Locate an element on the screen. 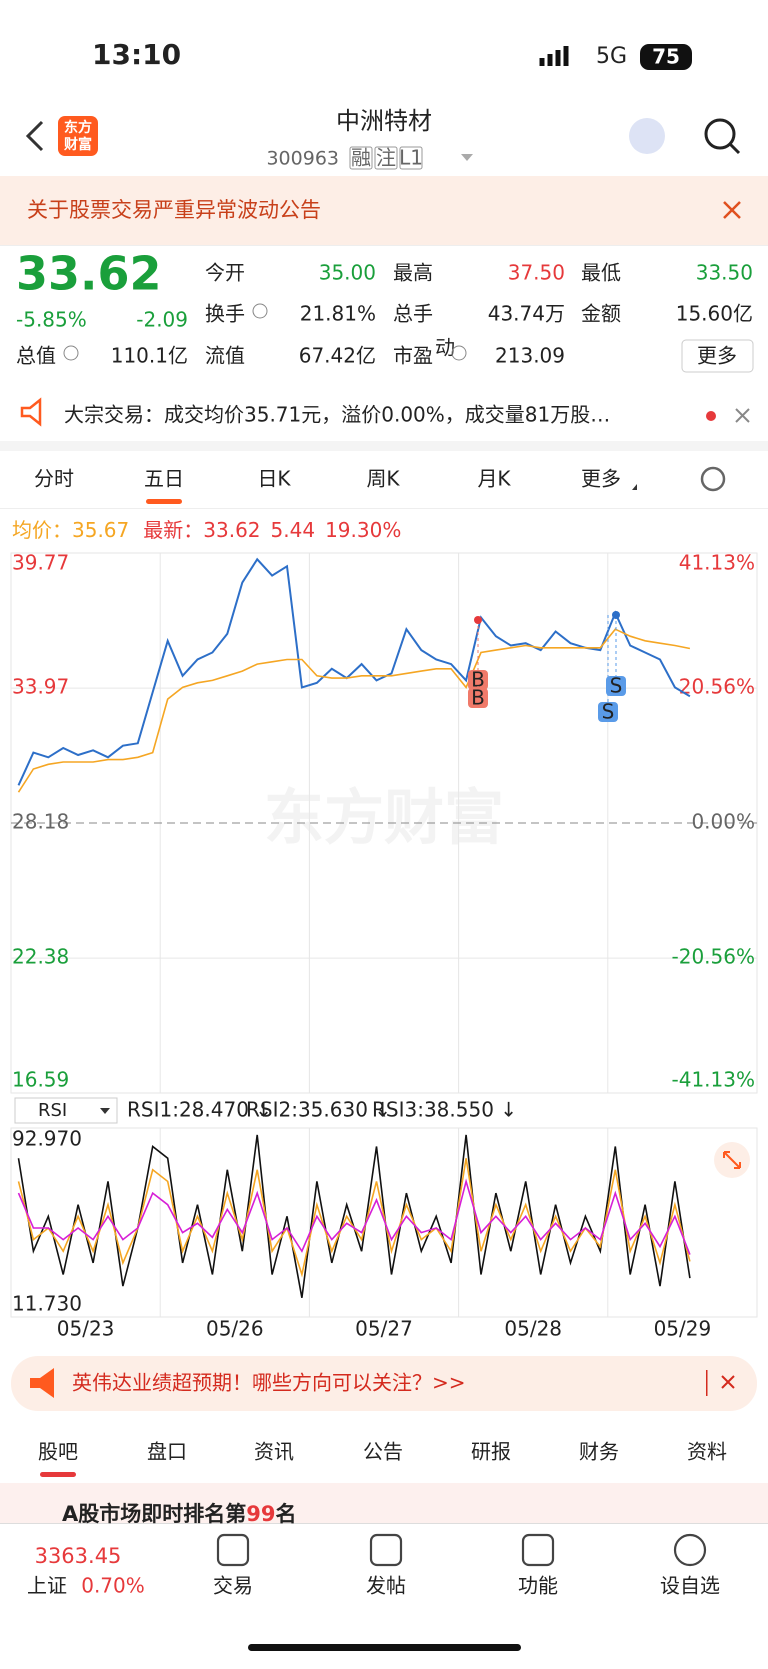 The width and height of the screenshot is (768, 1669). rsi-tick-label: 92.970 is located at coordinates (47, 1139).